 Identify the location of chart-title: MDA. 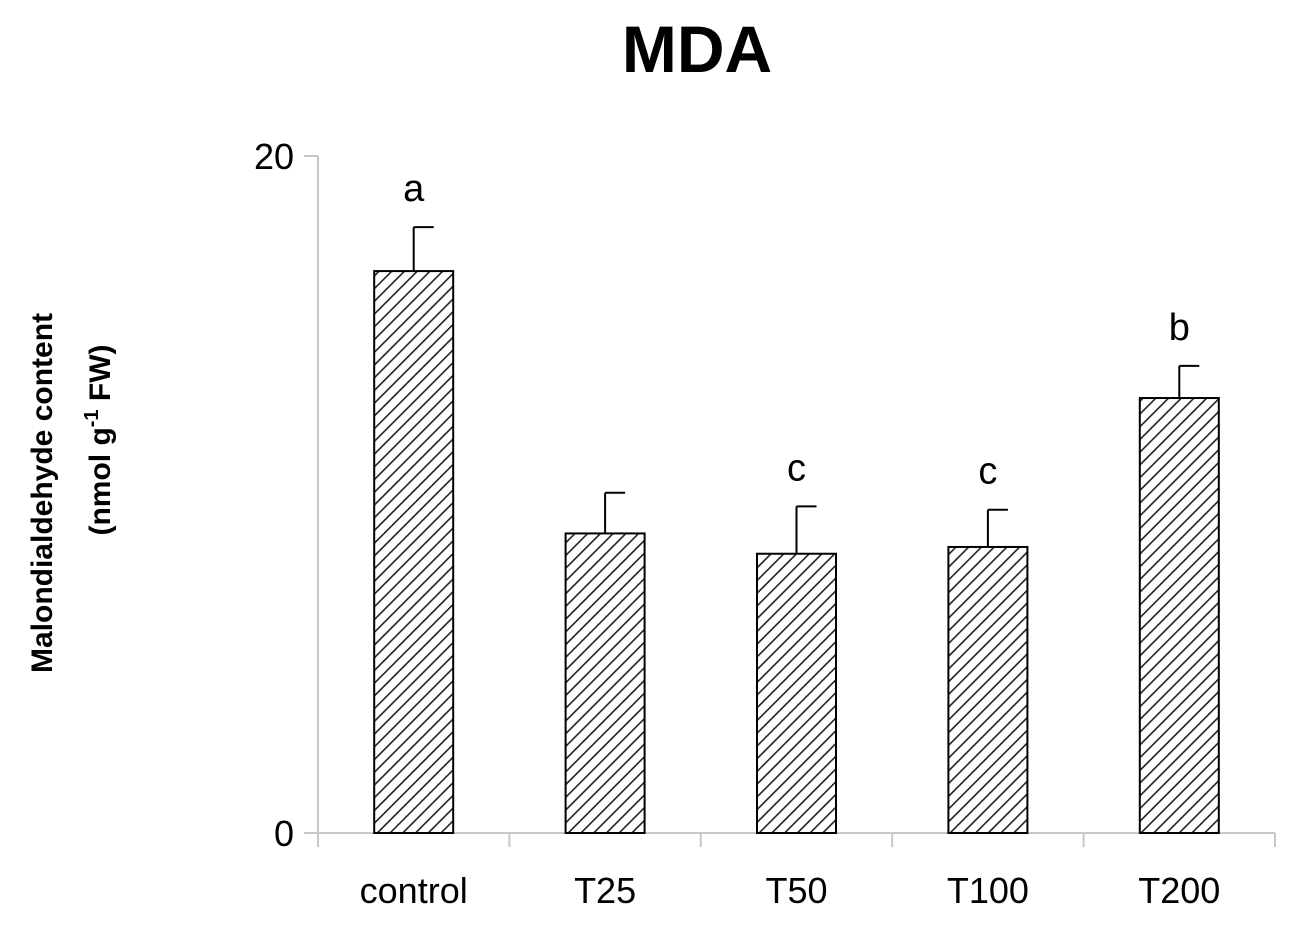
(697, 49).